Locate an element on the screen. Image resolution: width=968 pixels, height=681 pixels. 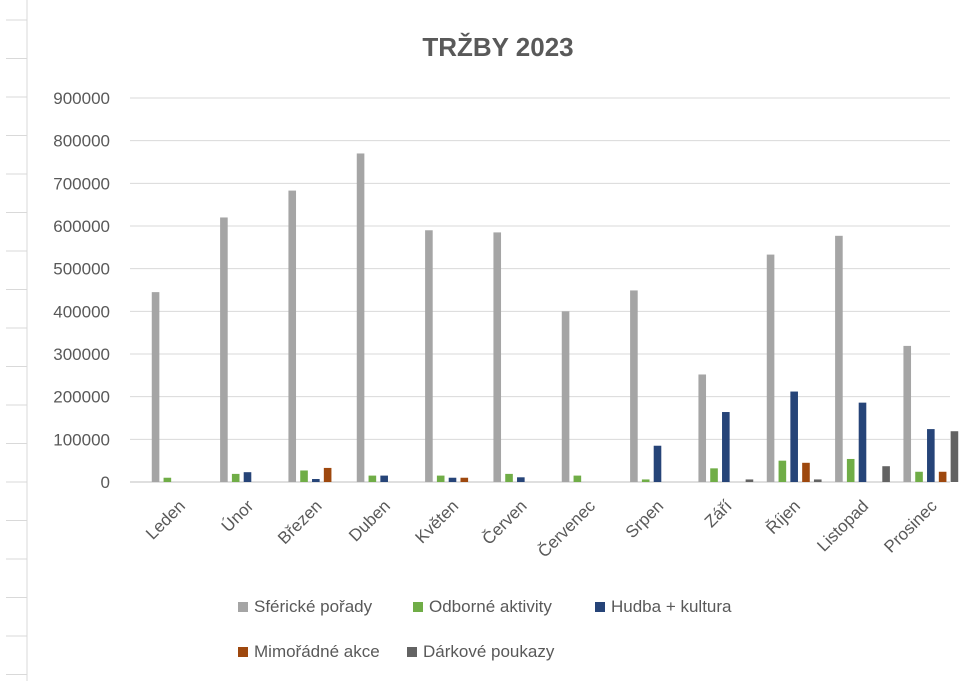
y-tick-label: 500000 is located at coordinates (81, 269).